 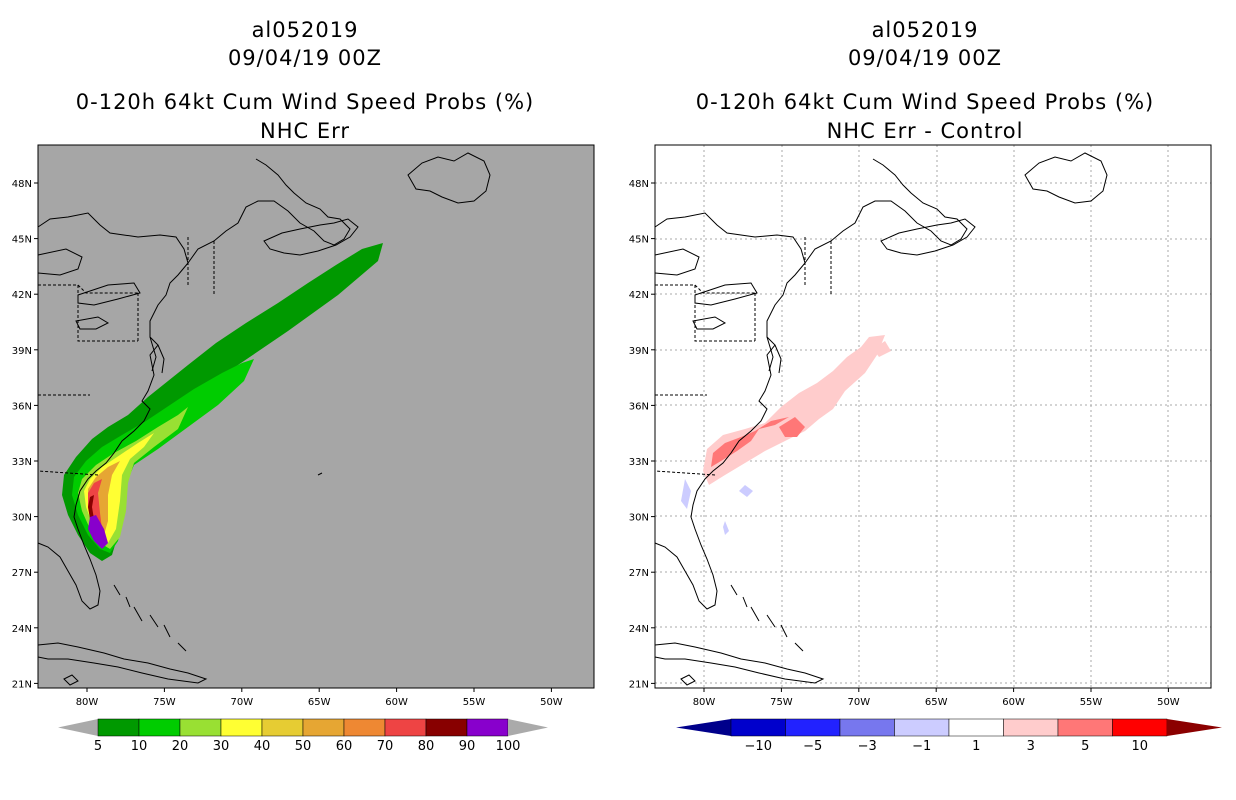 What do you see at coordinates (22, 406) in the screenshot?
I see `left-lat-label: 36N` at bounding box center [22, 406].